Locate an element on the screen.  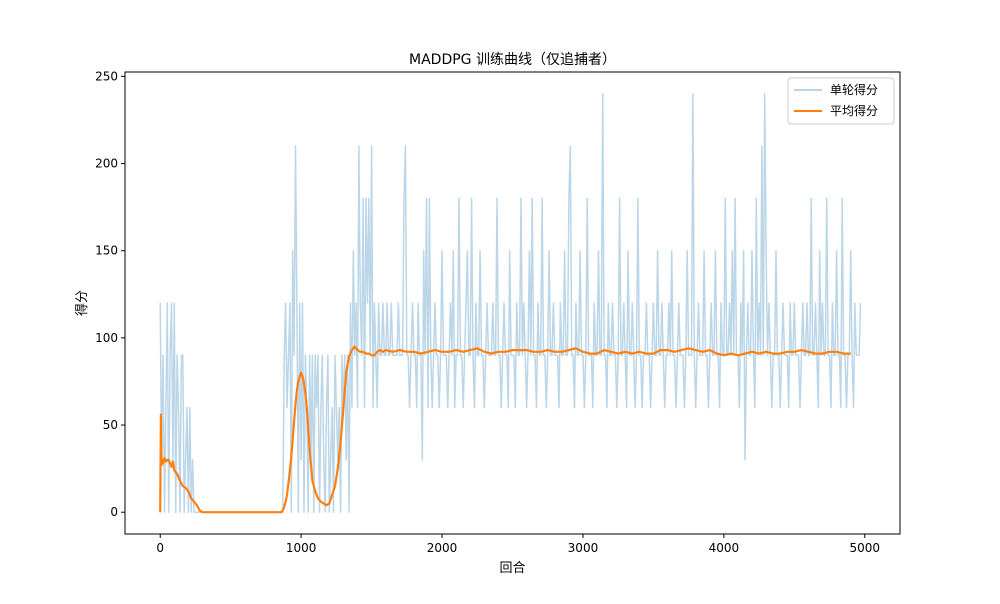
legend-box is located at coordinates (841, 101).